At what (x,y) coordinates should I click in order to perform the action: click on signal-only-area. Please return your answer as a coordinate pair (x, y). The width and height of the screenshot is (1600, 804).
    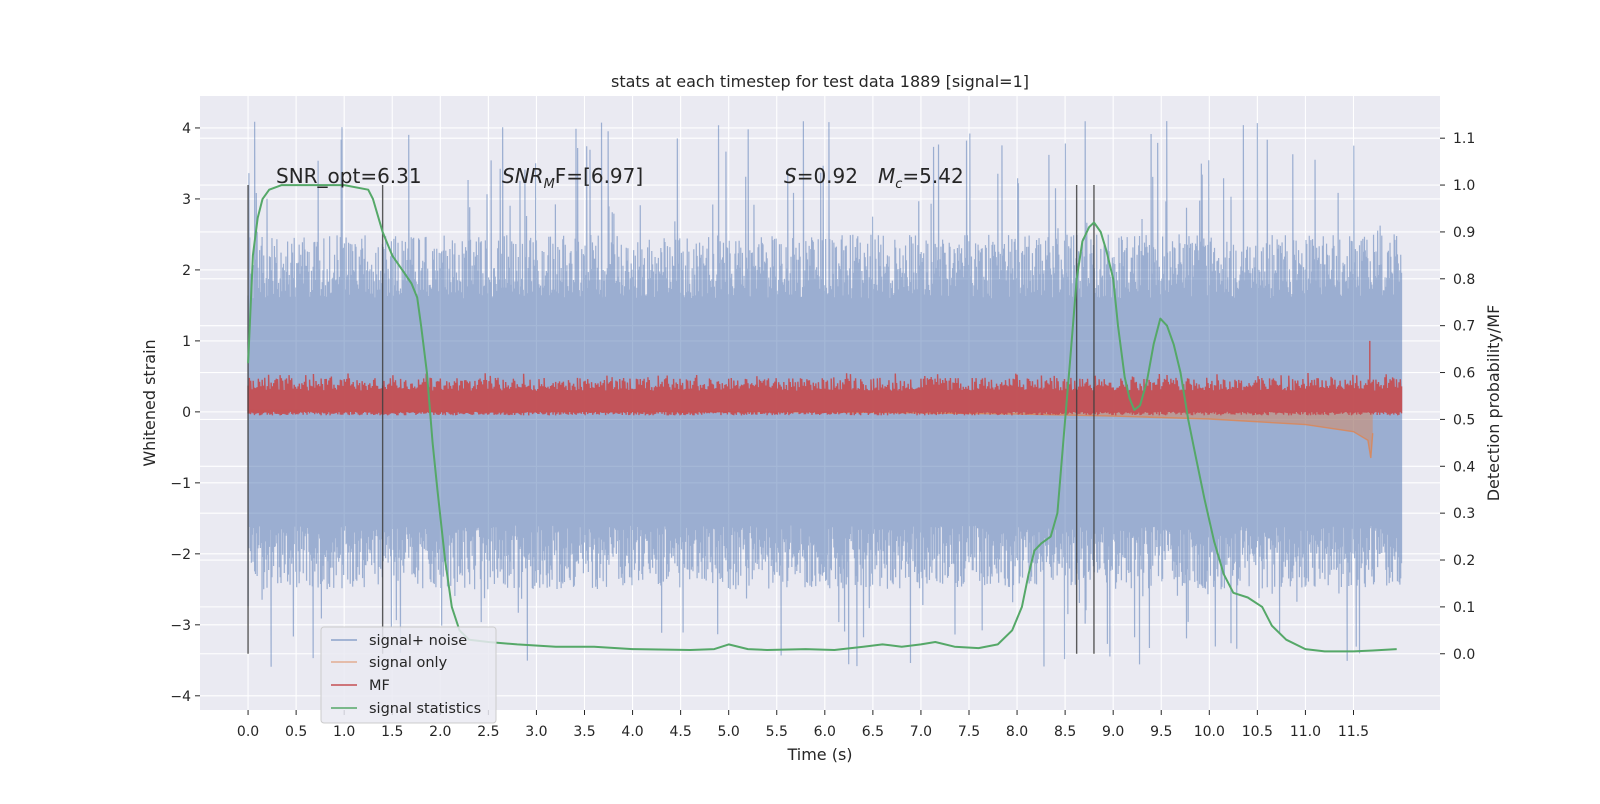
    Looking at the image, I should click on (810, 434).